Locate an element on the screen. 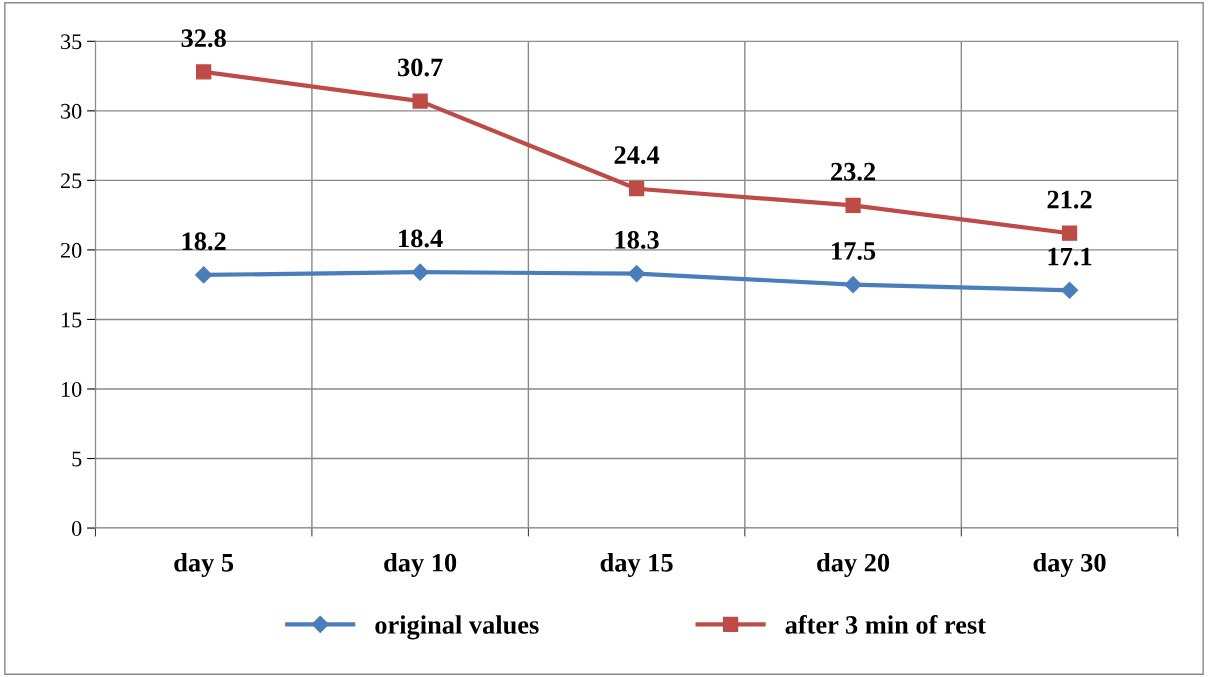 This screenshot has height=677, width=1208. data-label: 32.8 is located at coordinates (203, 38).